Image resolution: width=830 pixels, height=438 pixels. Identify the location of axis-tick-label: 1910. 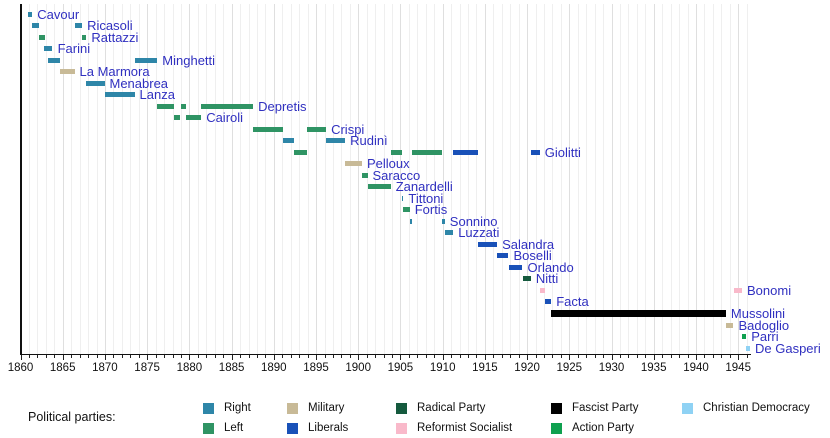
(442, 368).